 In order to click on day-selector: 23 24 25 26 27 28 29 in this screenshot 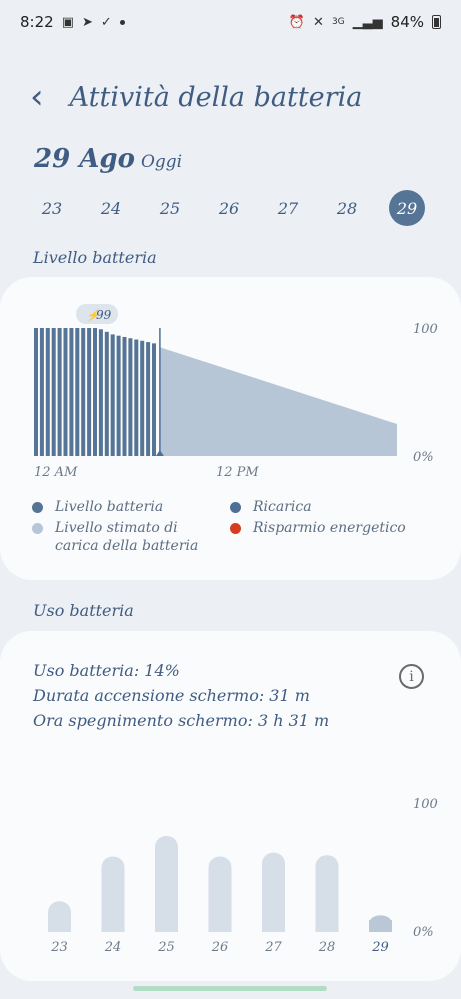, I will do `click(231, 208)`.